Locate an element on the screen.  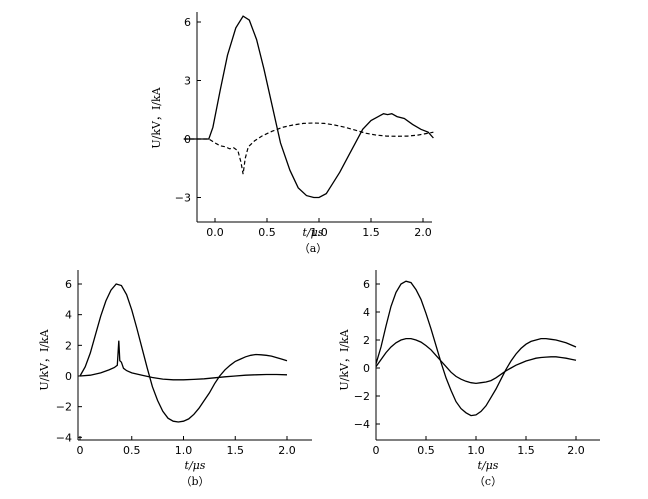
chart-caption: （b） is located at coordinates (194, 481).